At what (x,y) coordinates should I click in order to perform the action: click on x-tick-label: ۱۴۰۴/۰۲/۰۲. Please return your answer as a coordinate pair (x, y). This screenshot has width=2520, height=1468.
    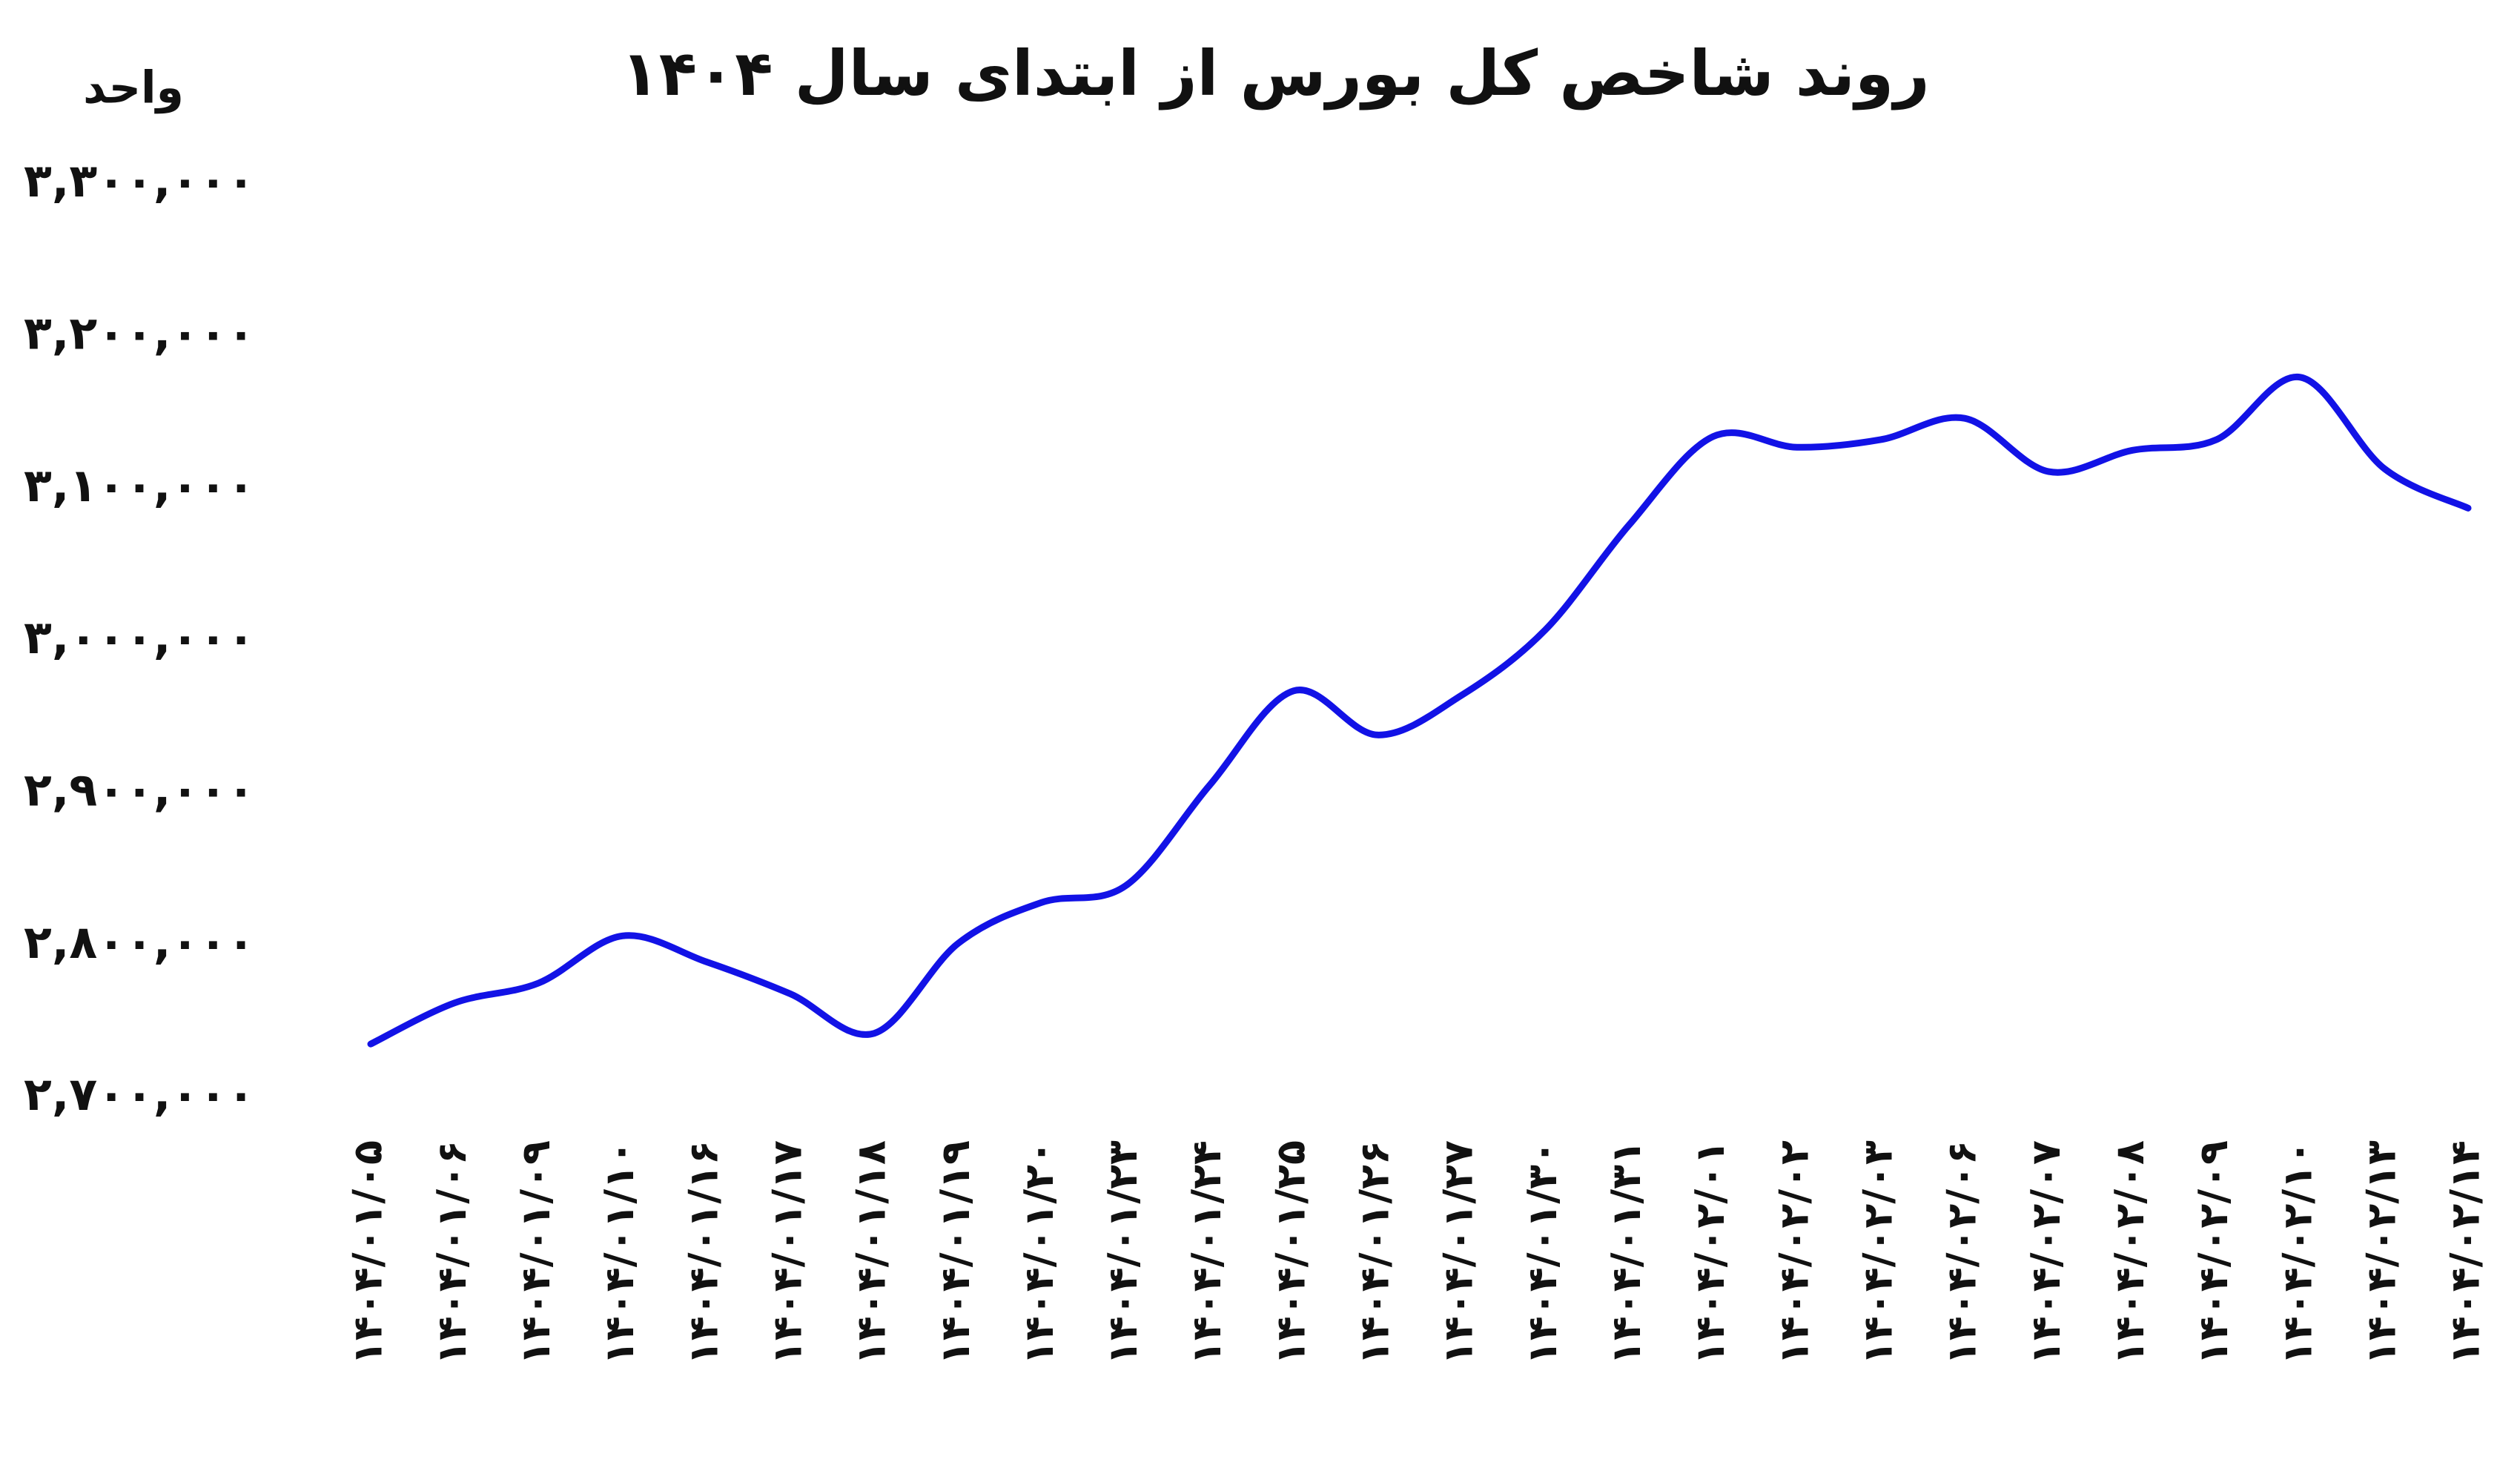
    Looking at the image, I should click on (1793, 1252).